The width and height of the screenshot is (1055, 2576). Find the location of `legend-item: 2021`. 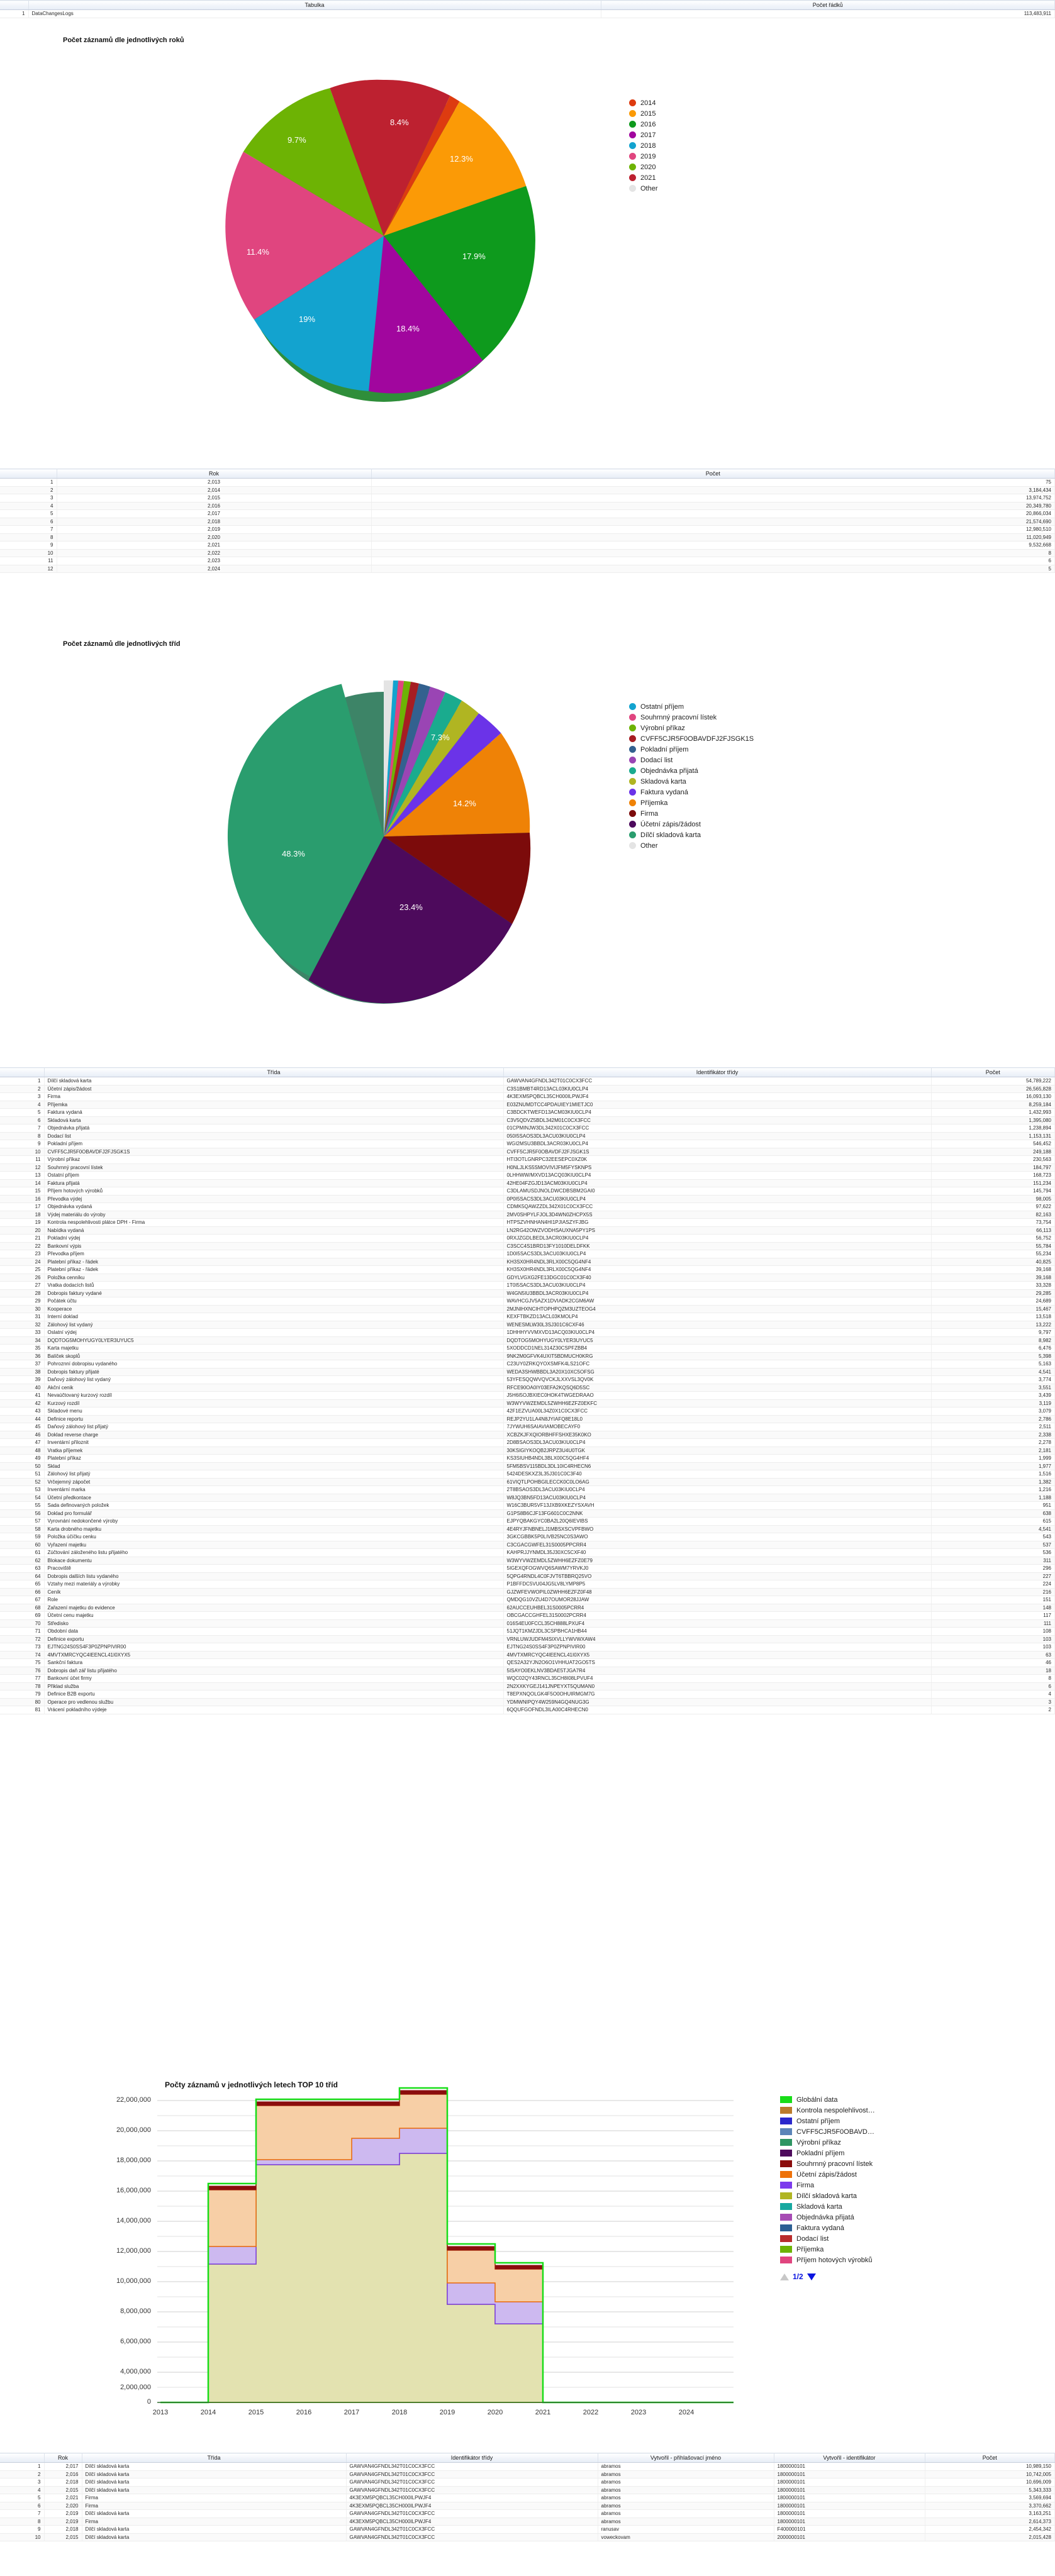

legend-item: 2021 is located at coordinates (644, 177).